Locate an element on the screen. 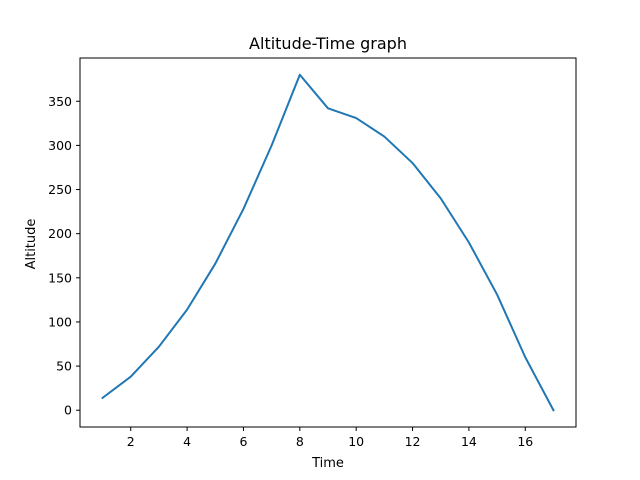 The width and height of the screenshot is (640, 480). chart-title: Altitude-Time graph is located at coordinates (328, 43).